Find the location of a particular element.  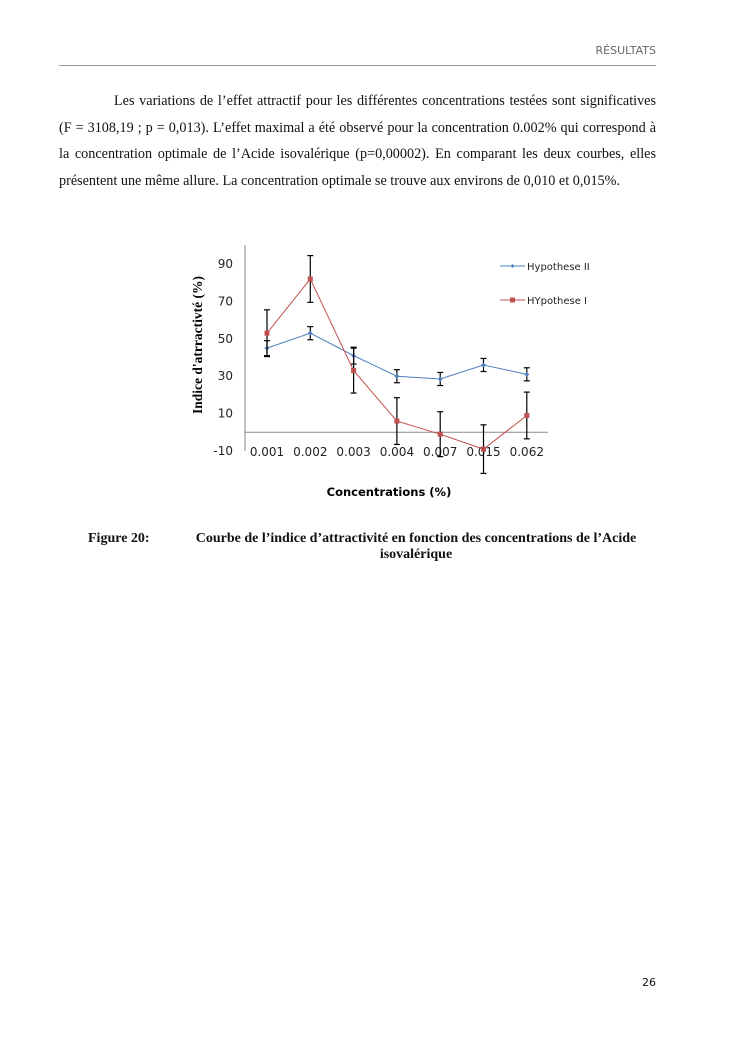

legend-label: HYpothese I is located at coordinates (557, 301).